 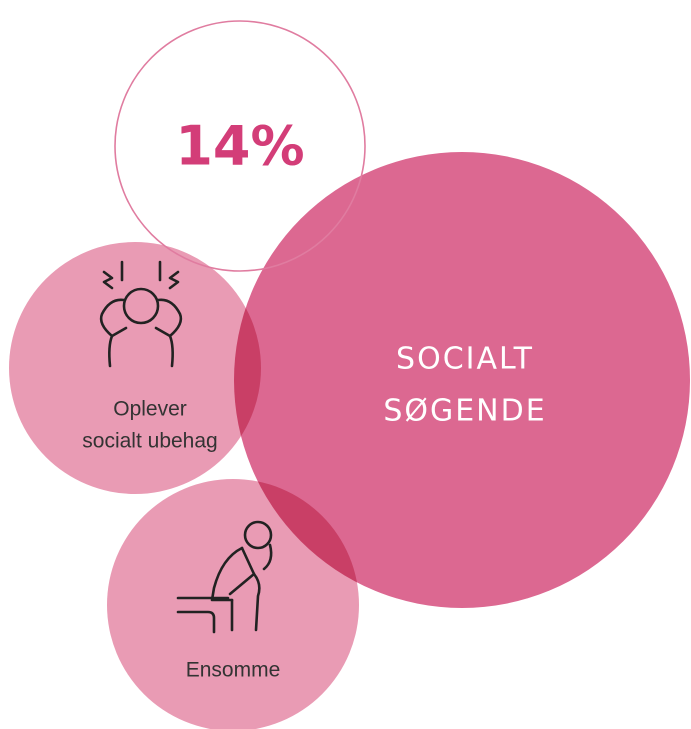 I want to click on lonely-icon, so click(x=224, y=577).